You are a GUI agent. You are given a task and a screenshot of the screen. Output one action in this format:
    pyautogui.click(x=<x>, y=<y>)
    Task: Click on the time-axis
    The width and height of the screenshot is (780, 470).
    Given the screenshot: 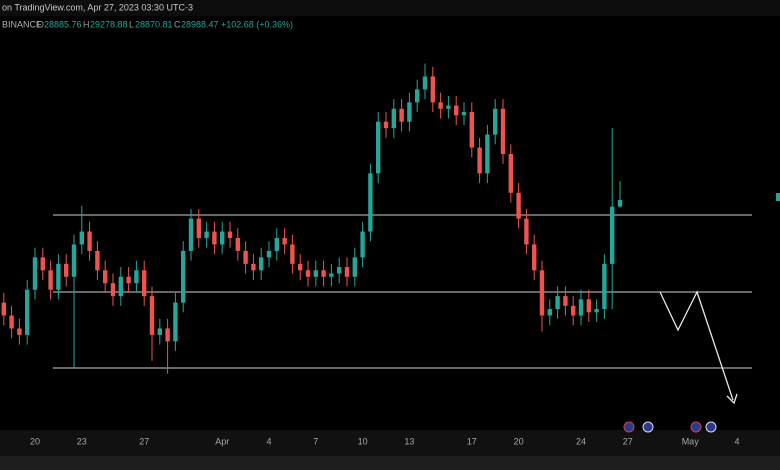 What is the action you would take?
    pyautogui.click(x=390, y=443)
    